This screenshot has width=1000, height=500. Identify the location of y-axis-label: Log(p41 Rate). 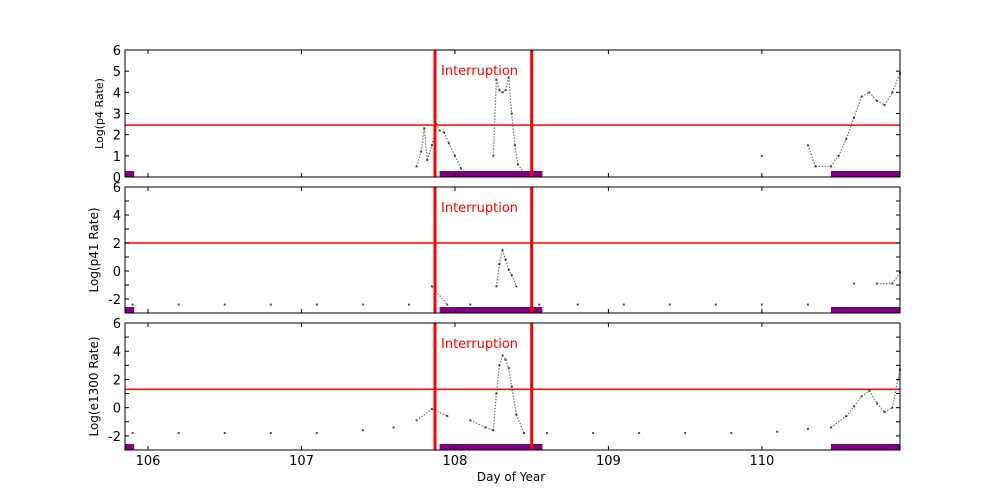
(94, 249).